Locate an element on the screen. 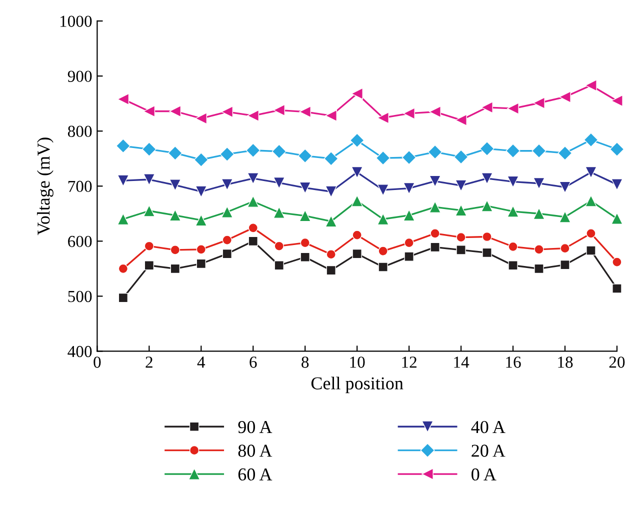 This screenshot has height=512, width=627. legend-label: 90 A is located at coordinates (255, 427).